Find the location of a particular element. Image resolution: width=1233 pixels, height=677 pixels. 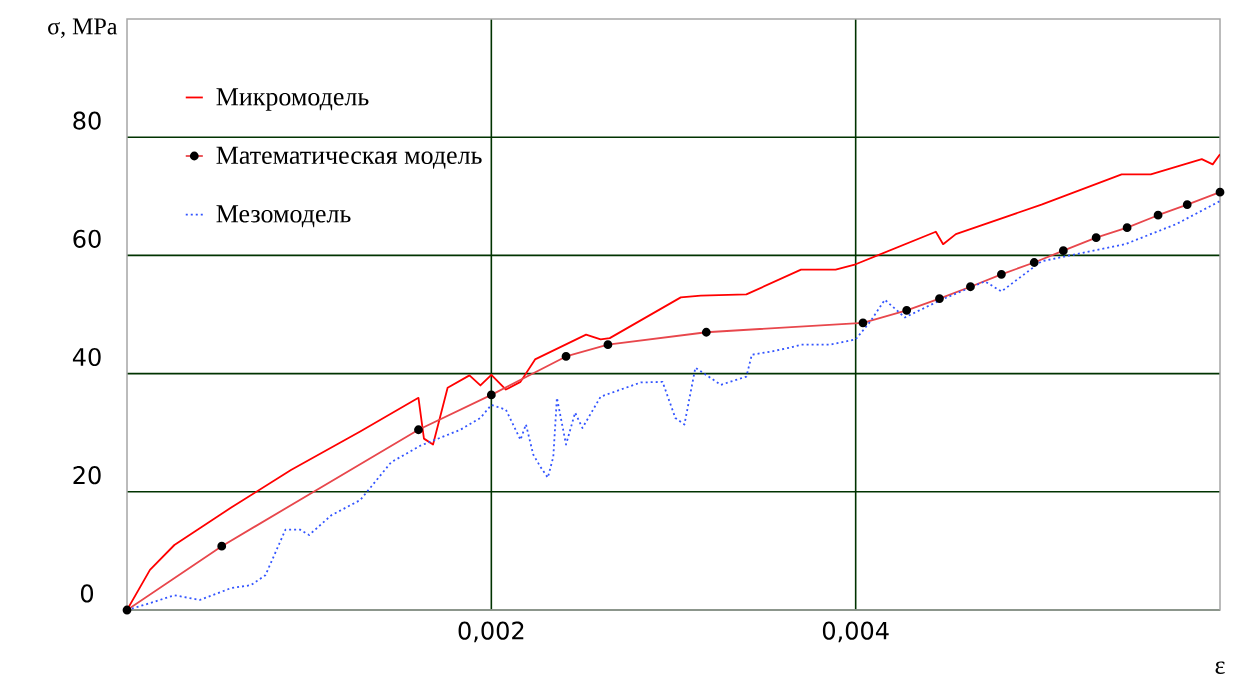

legend-label: Мезомодель is located at coordinates (283, 216).